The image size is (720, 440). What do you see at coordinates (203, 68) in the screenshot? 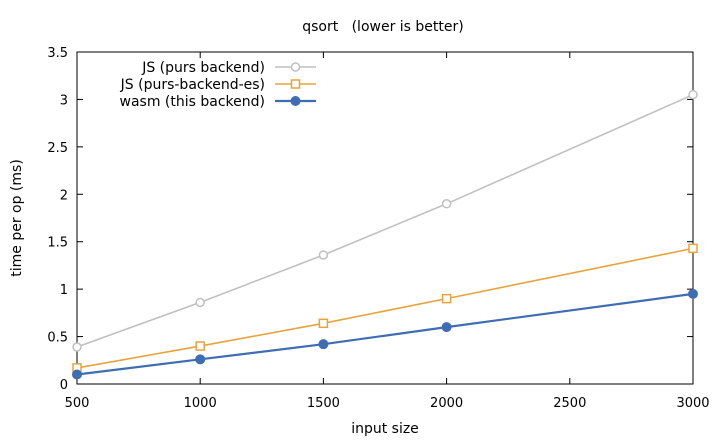
I see `legend-label: JS (purs backend)` at bounding box center [203, 68].